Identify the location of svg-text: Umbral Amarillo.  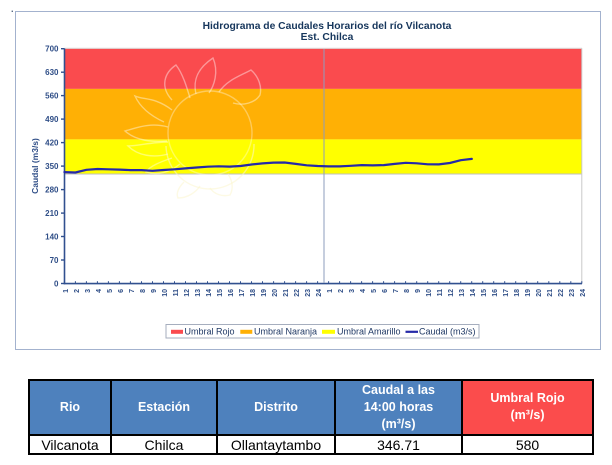
(369, 332).